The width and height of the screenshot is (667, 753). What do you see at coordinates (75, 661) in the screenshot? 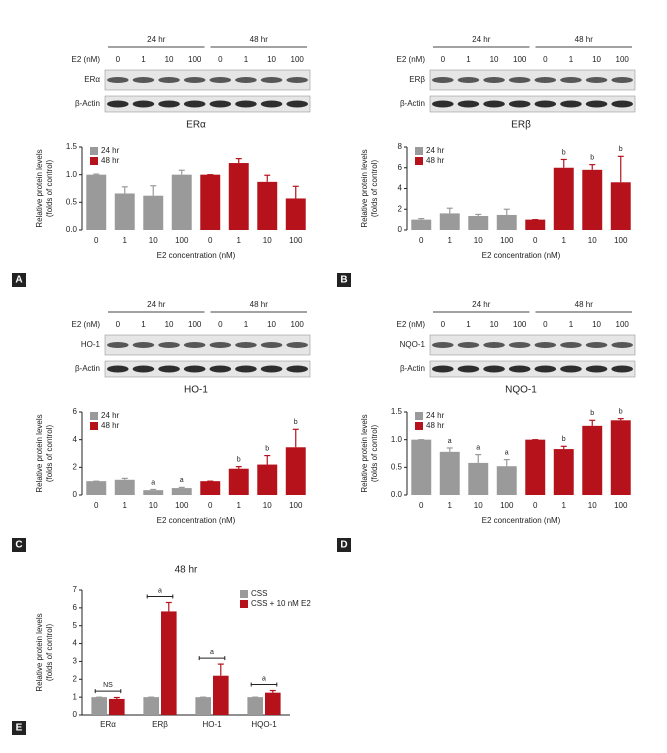
I see `y-tick-label: 3` at bounding box center [75, 661].